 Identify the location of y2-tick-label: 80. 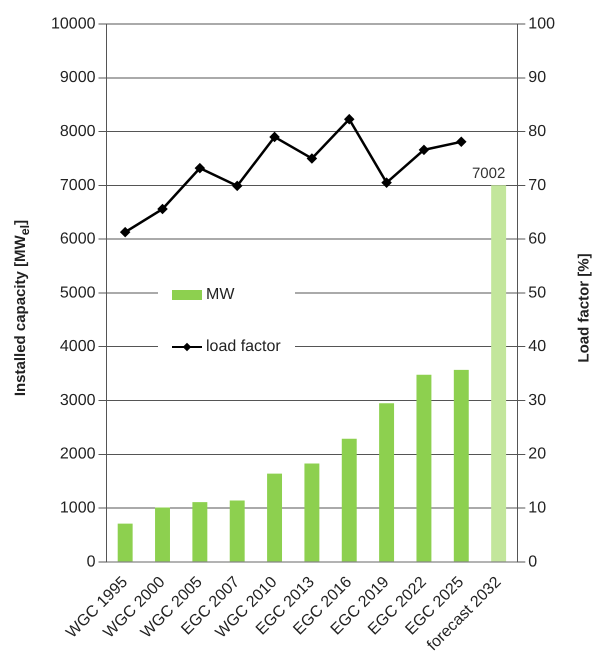
(537, 131).